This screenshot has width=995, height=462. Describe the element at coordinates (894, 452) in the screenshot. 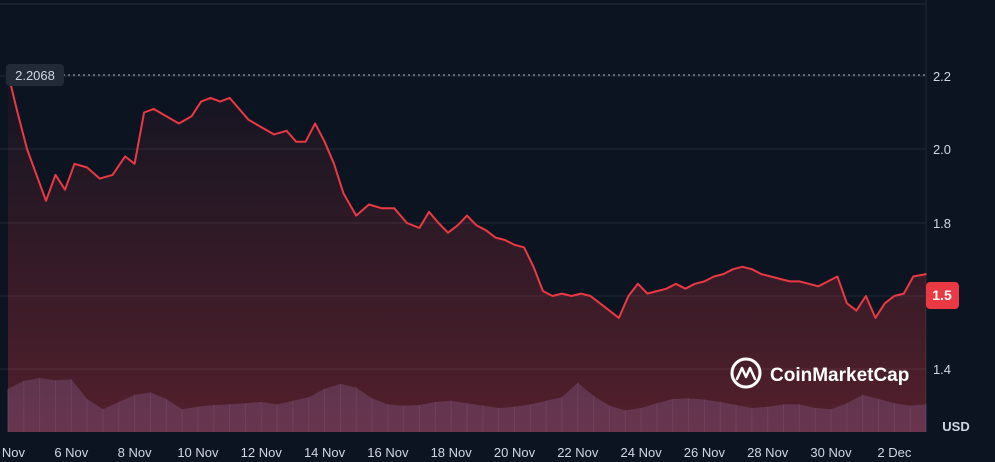

I see `x-tick-label: 2 Dec` at that location.